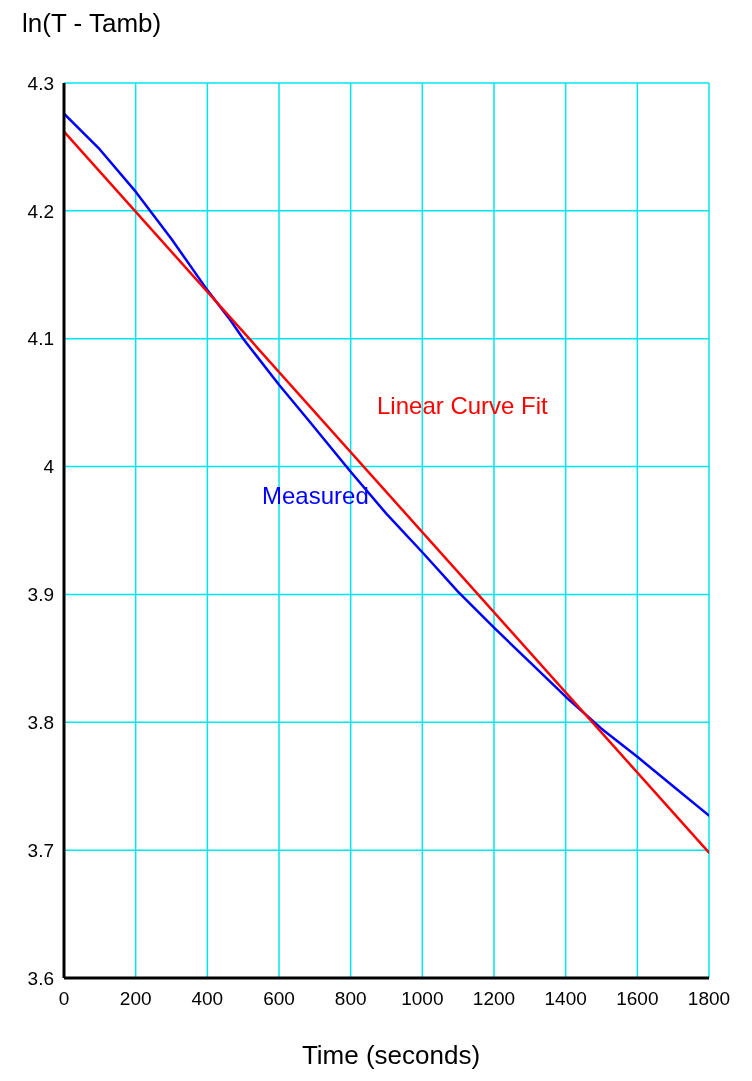 The image size is (752, 1081). Describe the element at coordinates (40, 850) in the screenshot. I see `y-tick-label: 3.7` at that location.